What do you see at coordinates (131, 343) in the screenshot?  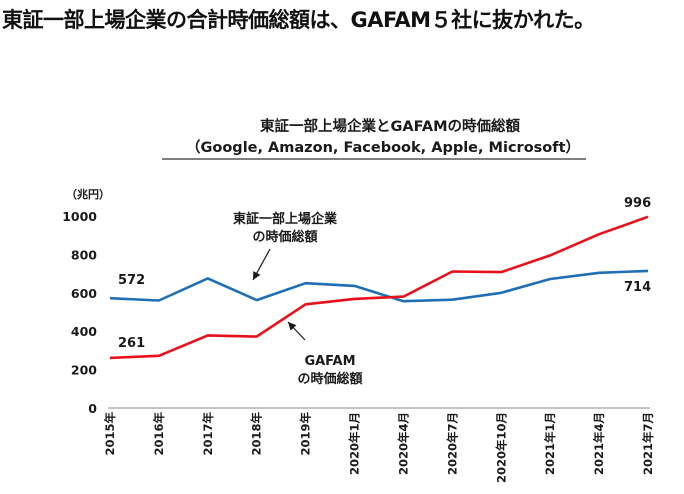 I see `series-start-label: 261` at bounding box center [131, 343].